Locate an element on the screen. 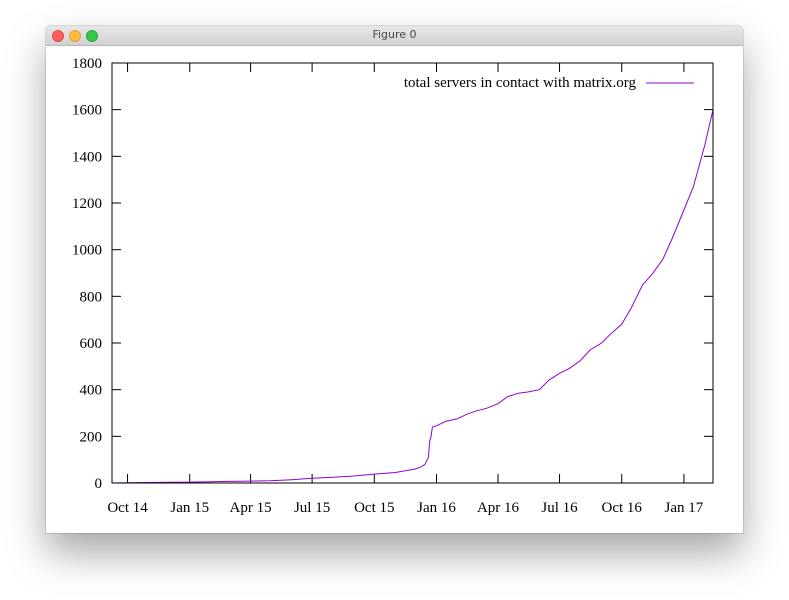 The width and height of the screenshot is (789, 600). x-tick-label: Jul 15 is located at coordinates (312, 508).